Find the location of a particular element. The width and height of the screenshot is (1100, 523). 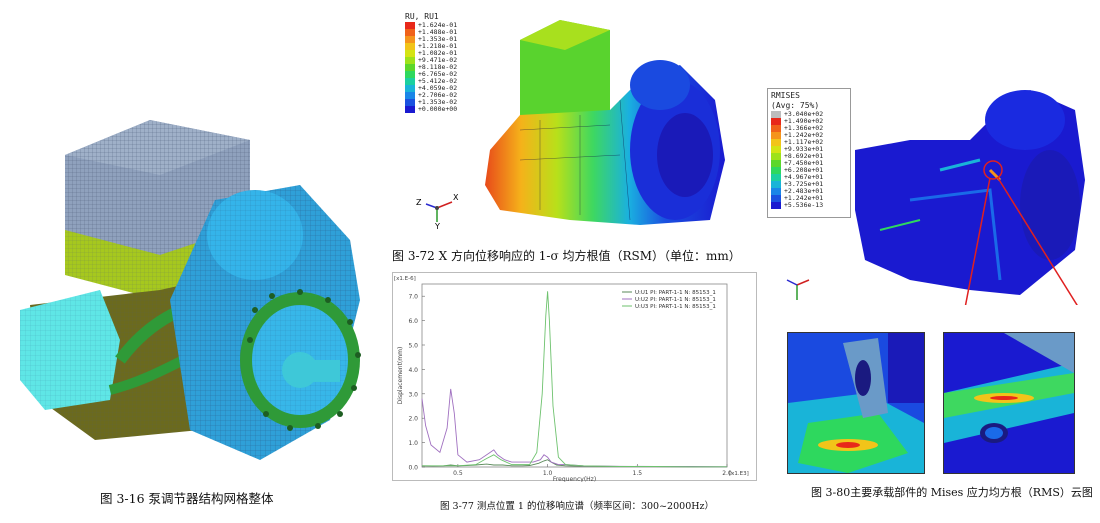

ru-legend-value: +6.765e-02 is located at coordinates (438, 74).